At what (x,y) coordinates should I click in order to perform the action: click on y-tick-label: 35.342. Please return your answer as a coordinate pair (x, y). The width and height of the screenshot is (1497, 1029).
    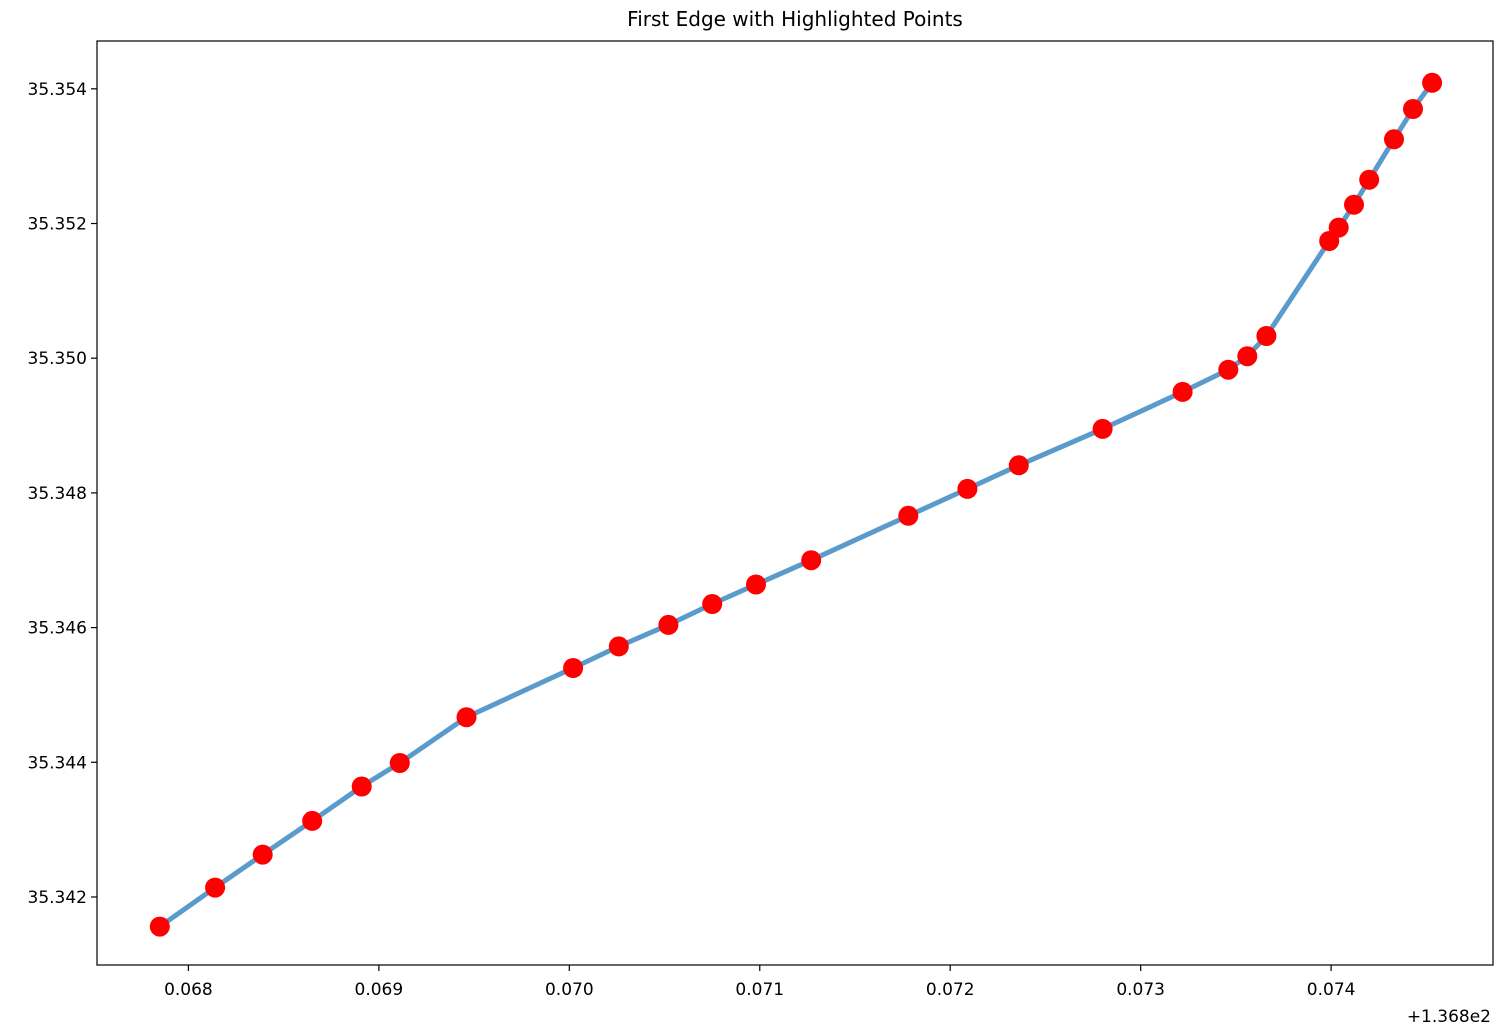
    Looking at the image, I should click on (57, 898).